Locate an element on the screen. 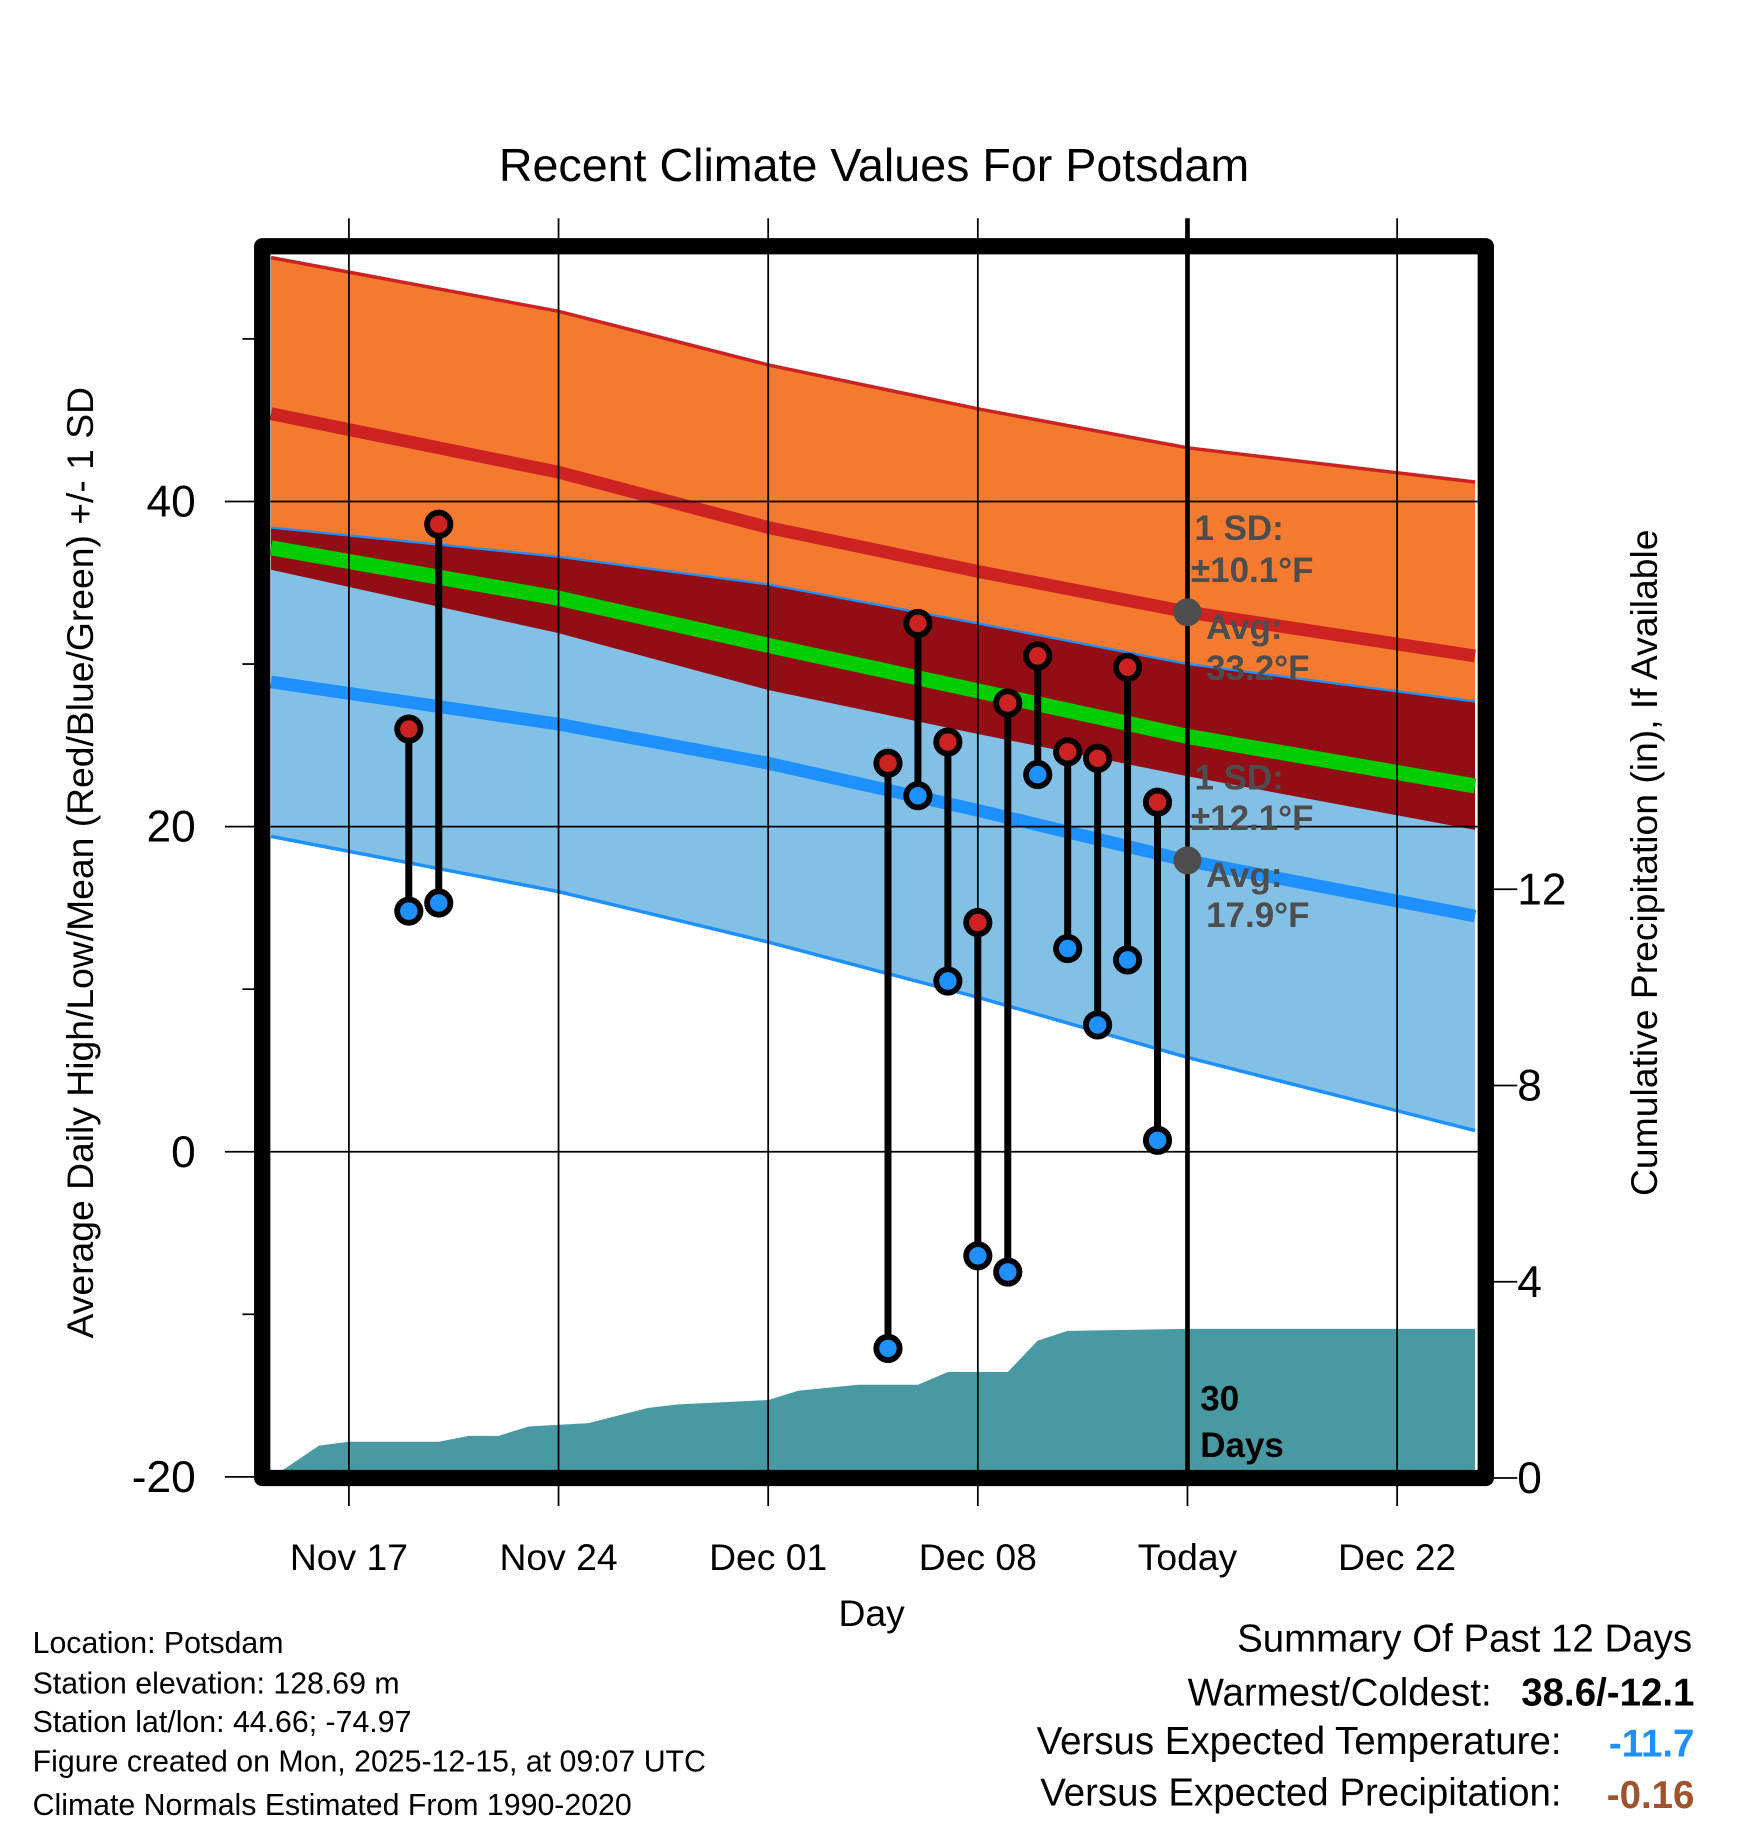 Image resolution: width=1748 pixels, height=1828 pixels. high-avg-line is located at coordinates (873, 535).